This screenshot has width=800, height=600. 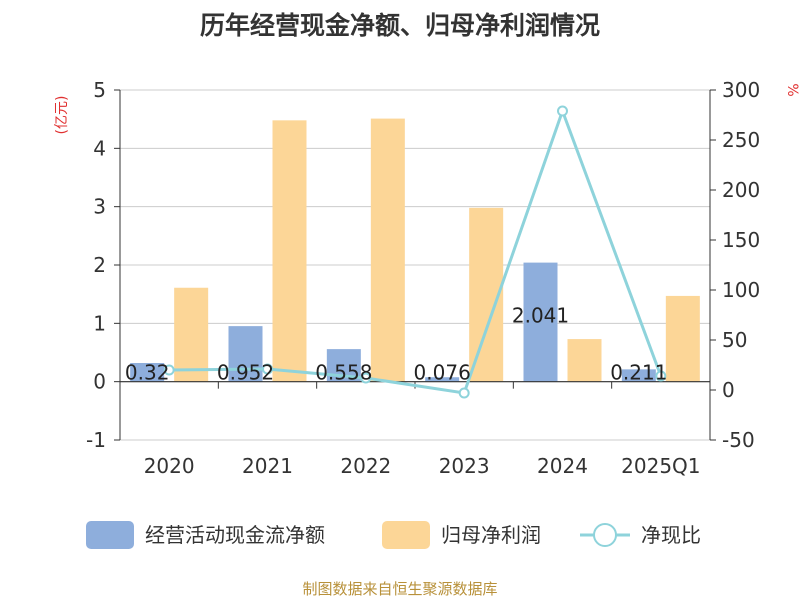 What do you see at coordinates (660, 466) in the screenshot?
I see `category-label: 2025Q1` at bounding box center [660, 466].